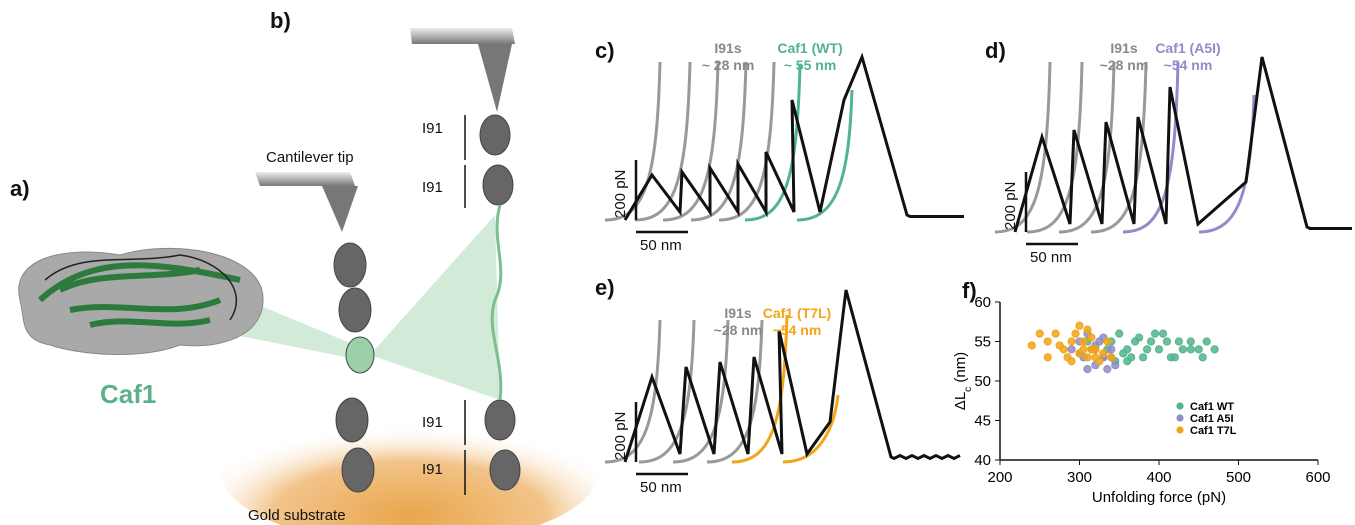 Image resolution: width=1355 pixels, height=525 pixels. I want to click on panel-label: c), so click(605, 50).